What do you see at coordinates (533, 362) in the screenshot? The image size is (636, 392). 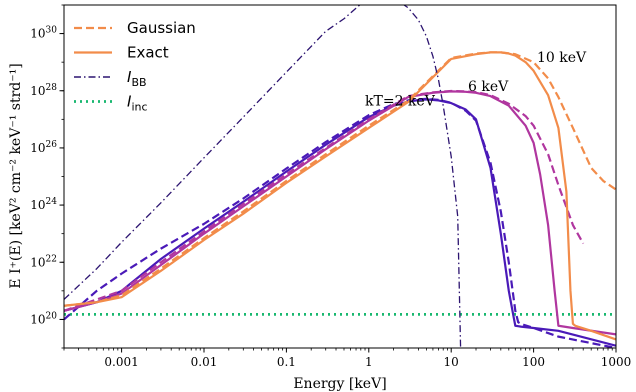 I see `x-tick-label: 100` at bounding box center [533, 362].